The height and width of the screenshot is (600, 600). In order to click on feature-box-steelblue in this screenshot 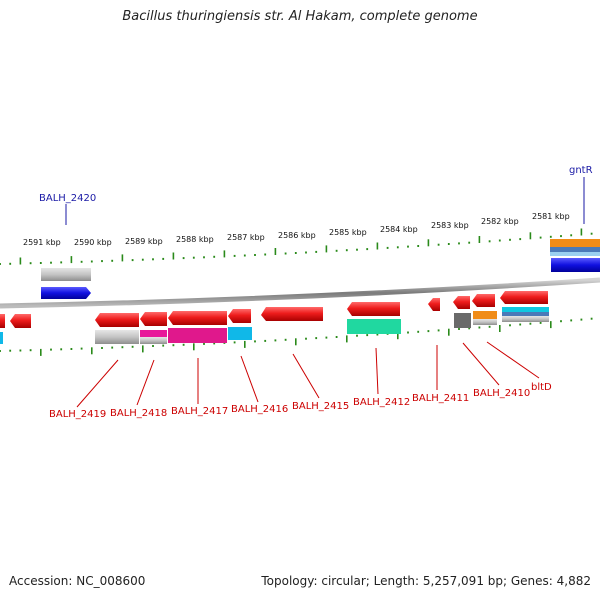, I will do `click(525, 314)`.